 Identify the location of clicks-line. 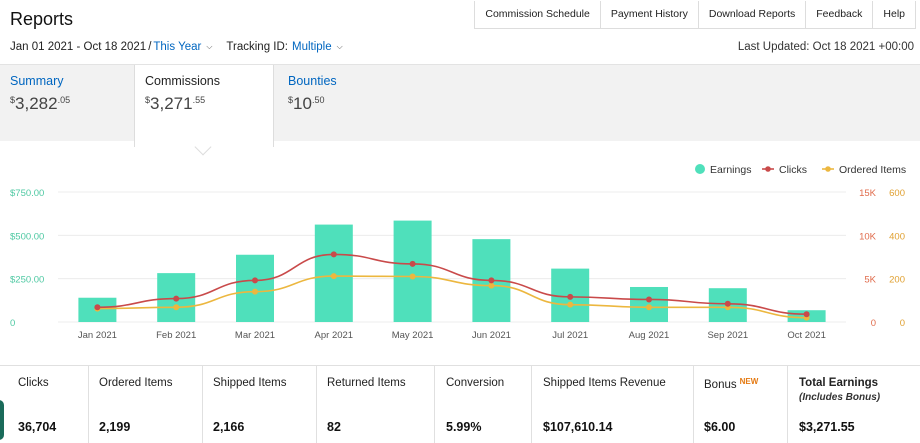
(452, 284).